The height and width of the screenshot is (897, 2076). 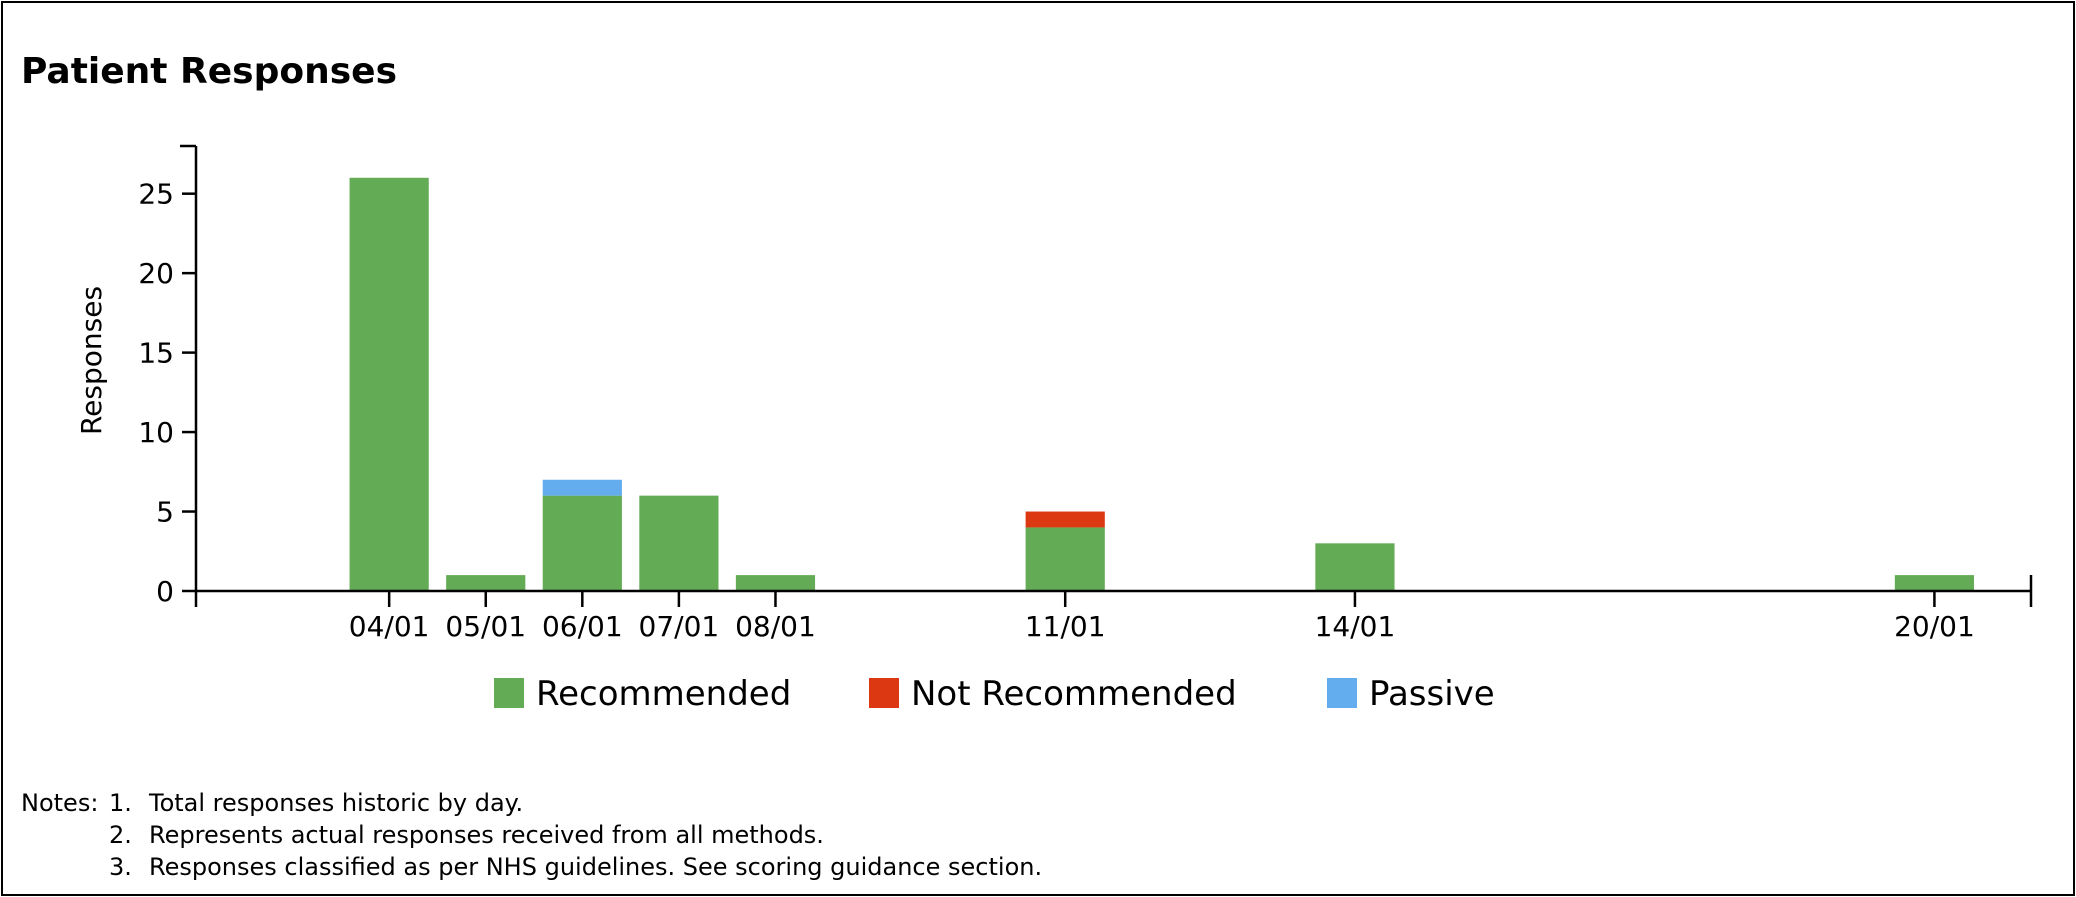 I want to click on x-tick-label: 06/01, so click(x=582, y=626).